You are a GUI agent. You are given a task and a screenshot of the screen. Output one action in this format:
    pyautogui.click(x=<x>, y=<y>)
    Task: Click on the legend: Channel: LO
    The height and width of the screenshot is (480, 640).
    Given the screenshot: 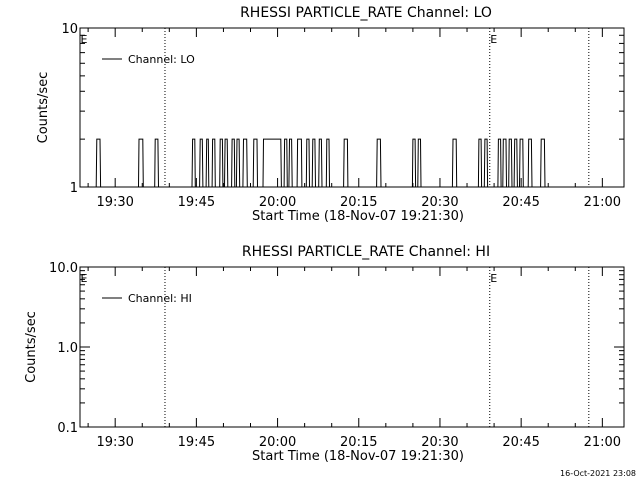 What is the action you would take?
    pyautogui.click(x=148, y=59)
    